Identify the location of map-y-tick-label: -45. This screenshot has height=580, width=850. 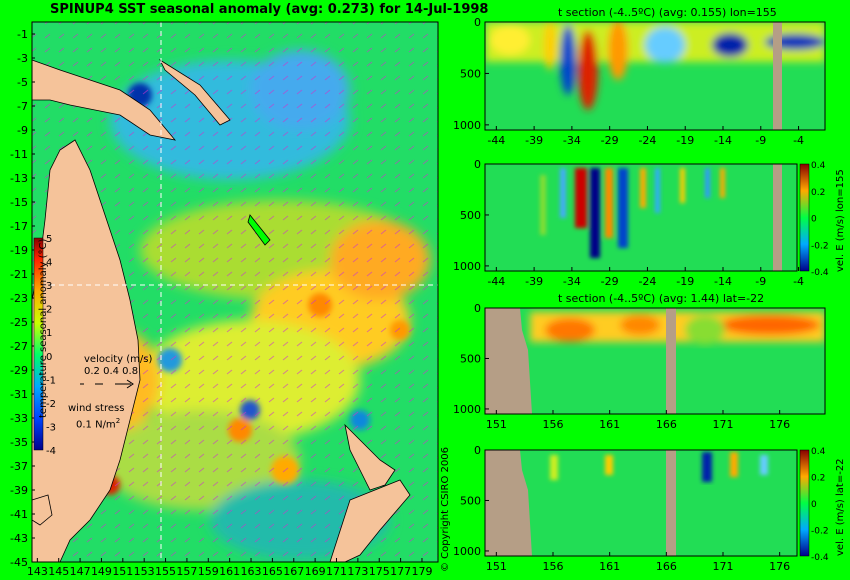
(19, 562).